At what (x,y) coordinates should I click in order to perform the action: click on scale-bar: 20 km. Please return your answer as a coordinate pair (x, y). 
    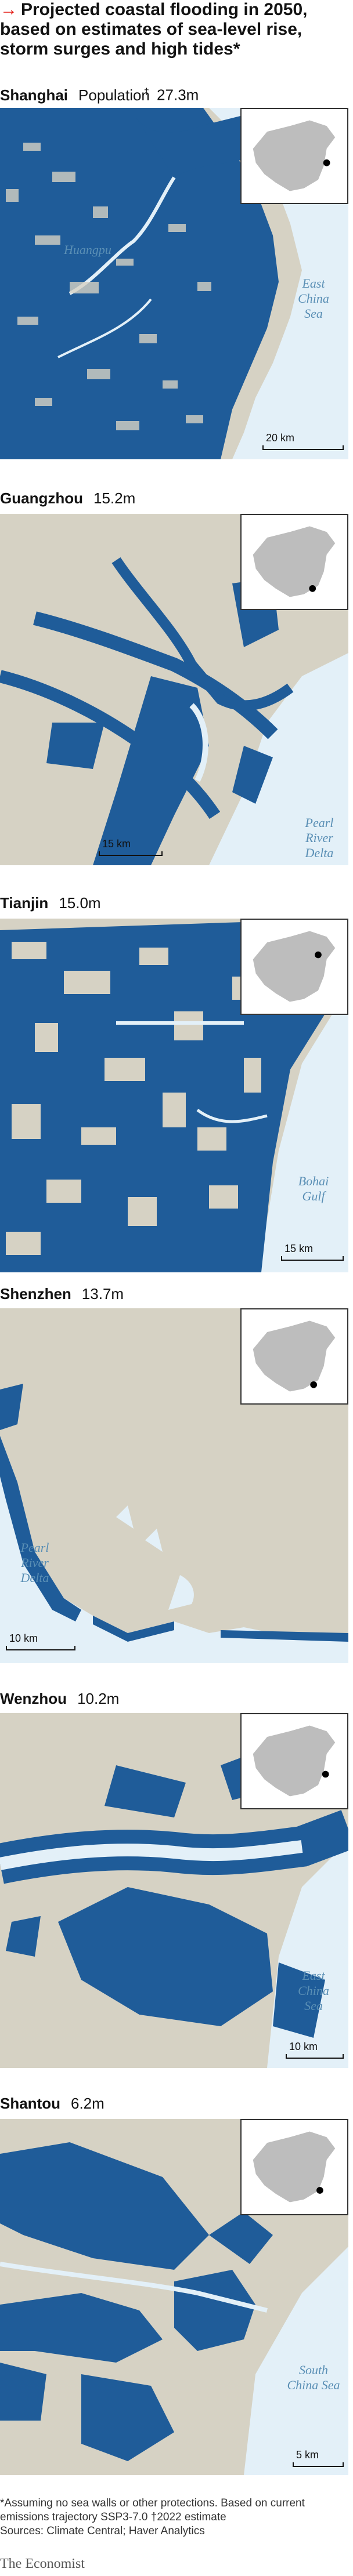
    Looking at the image, I should click on (303, 441).